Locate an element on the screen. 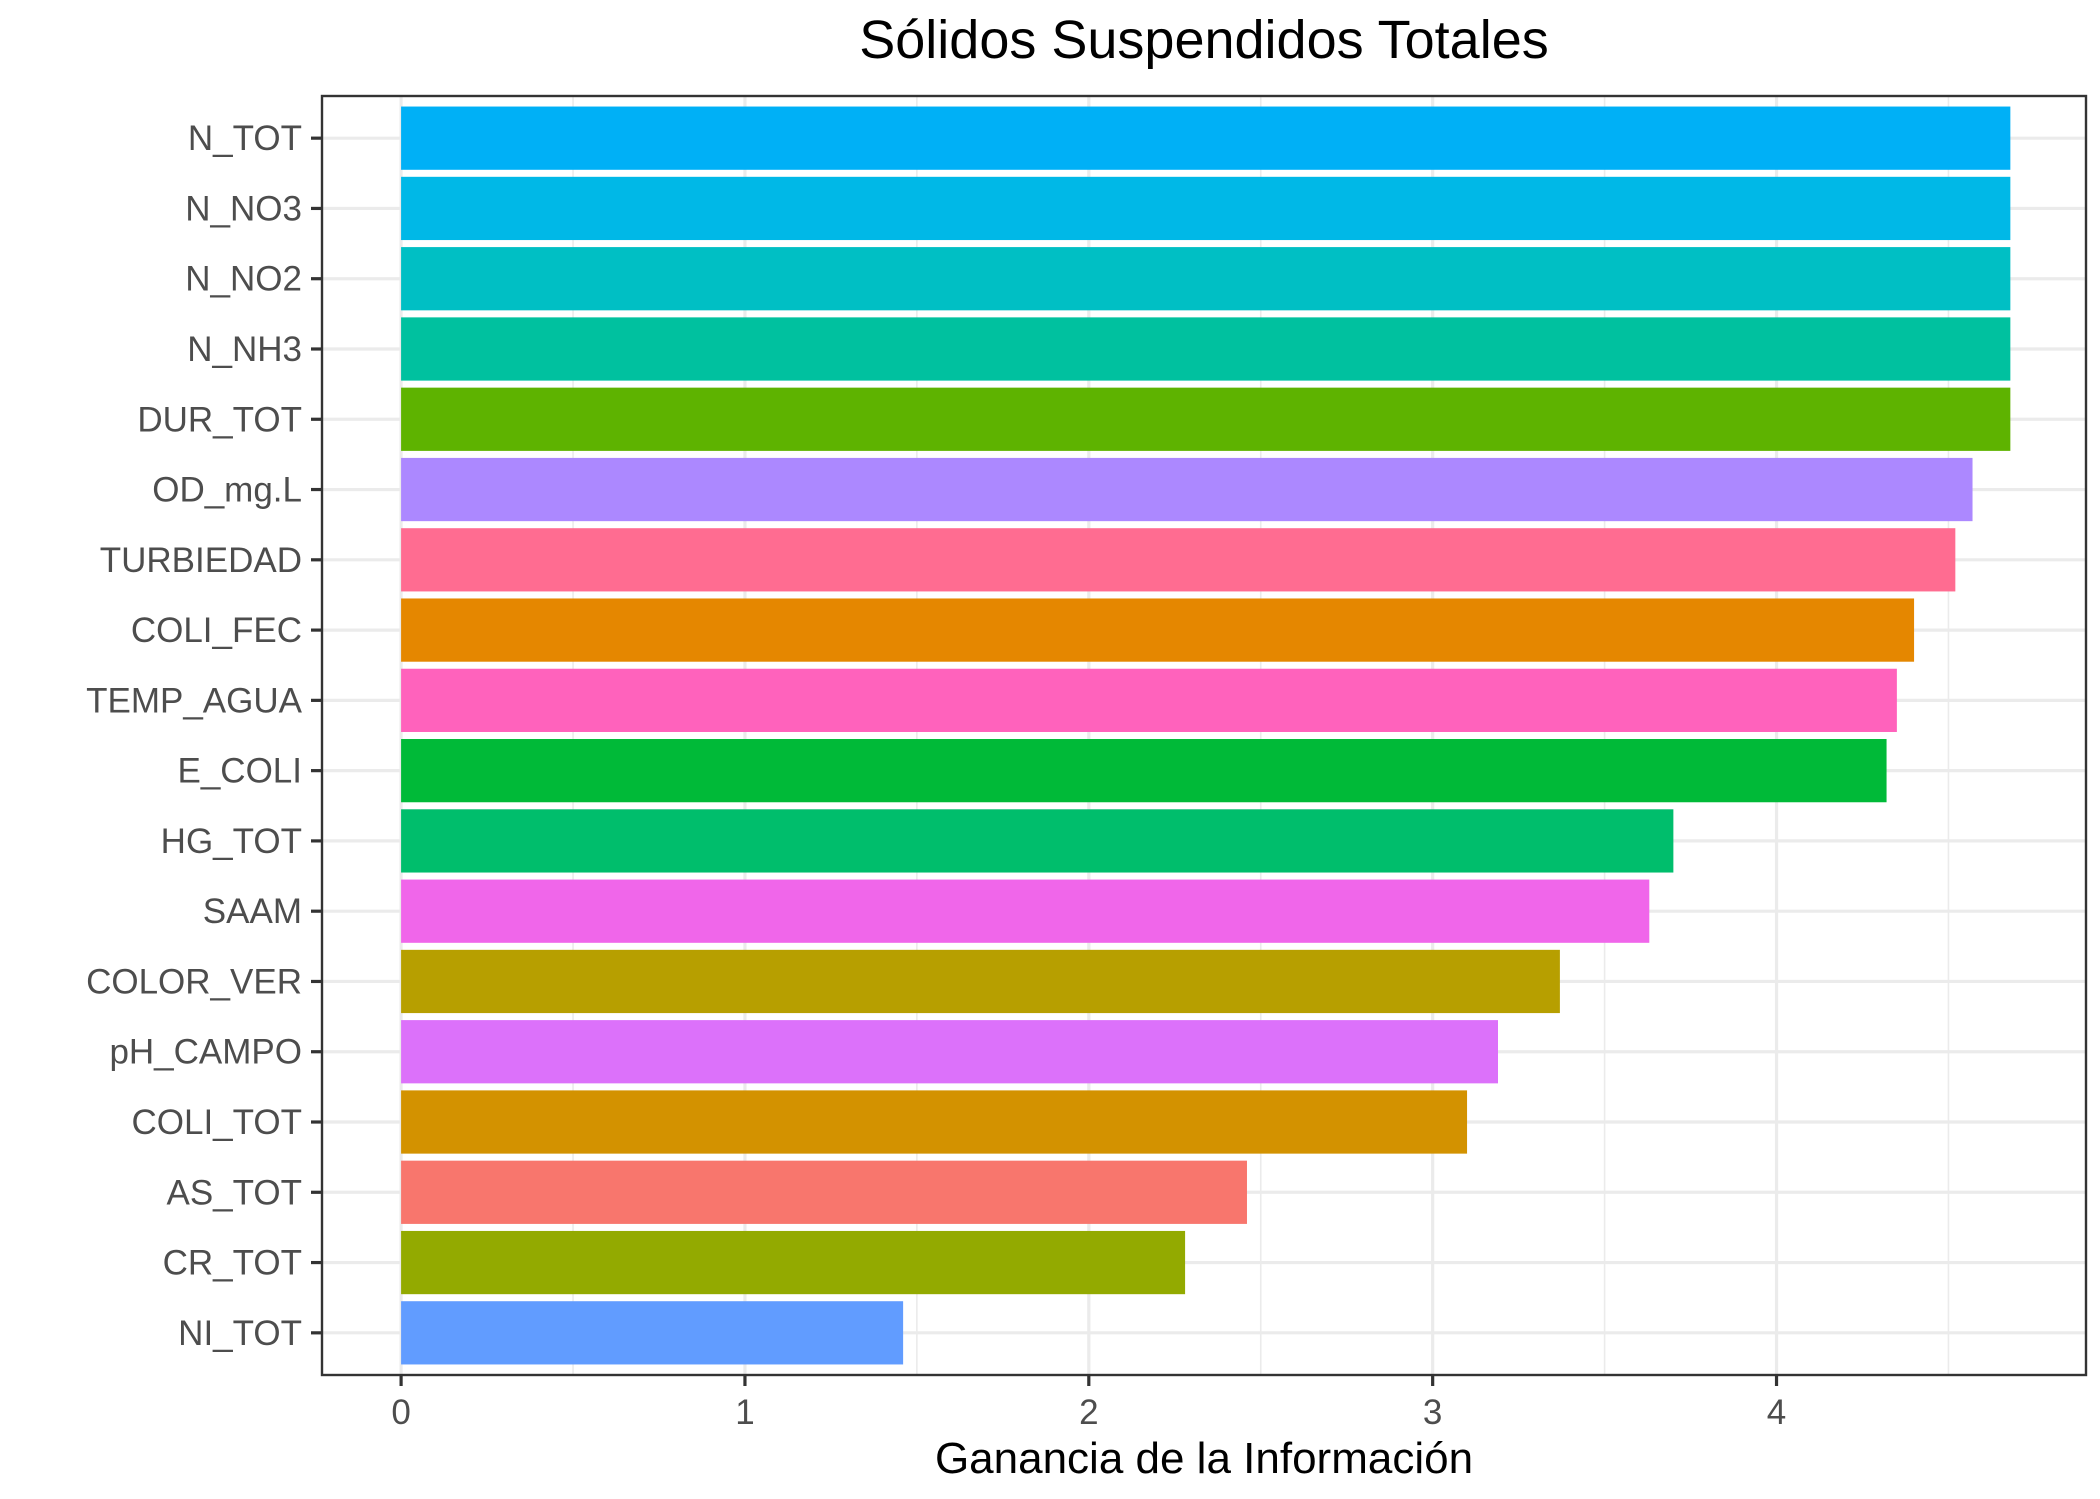  y-tick-label: N_NH3 is located at coordinates (244, 349).